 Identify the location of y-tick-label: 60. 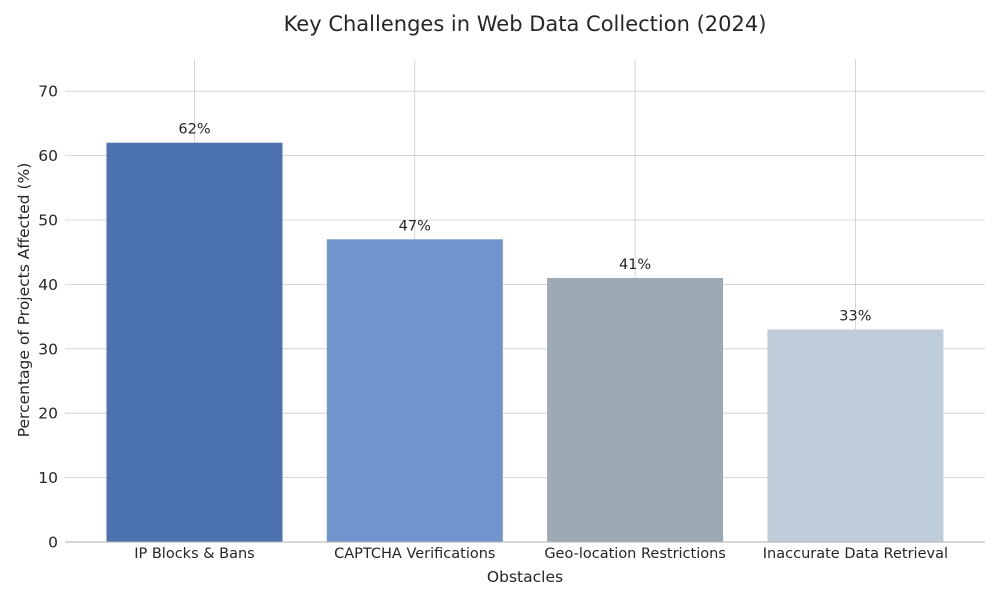
(48, 156).